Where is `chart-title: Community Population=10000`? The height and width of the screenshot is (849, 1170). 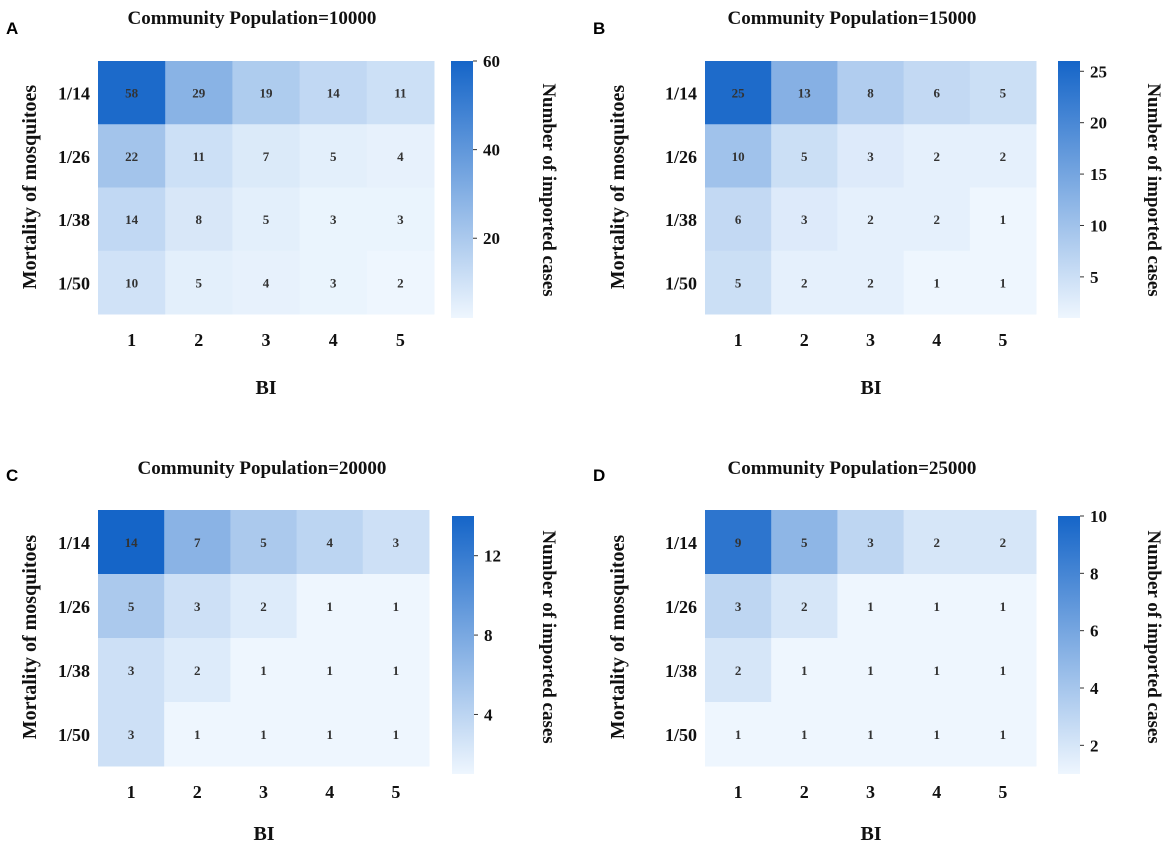 chart-title: Community Population=10000 is located at coordinates (252, 18).